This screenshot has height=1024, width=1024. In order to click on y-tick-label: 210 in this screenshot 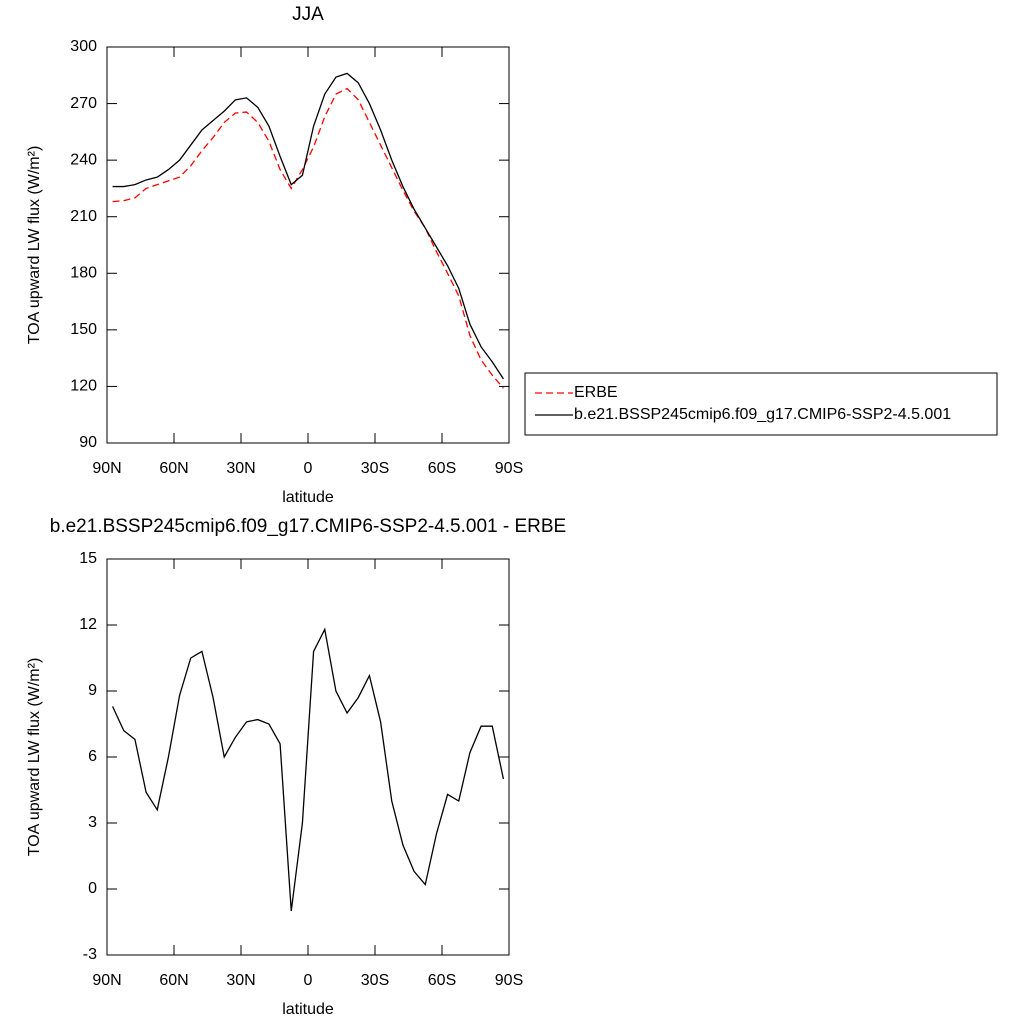, I will do `click(83, 216)`.